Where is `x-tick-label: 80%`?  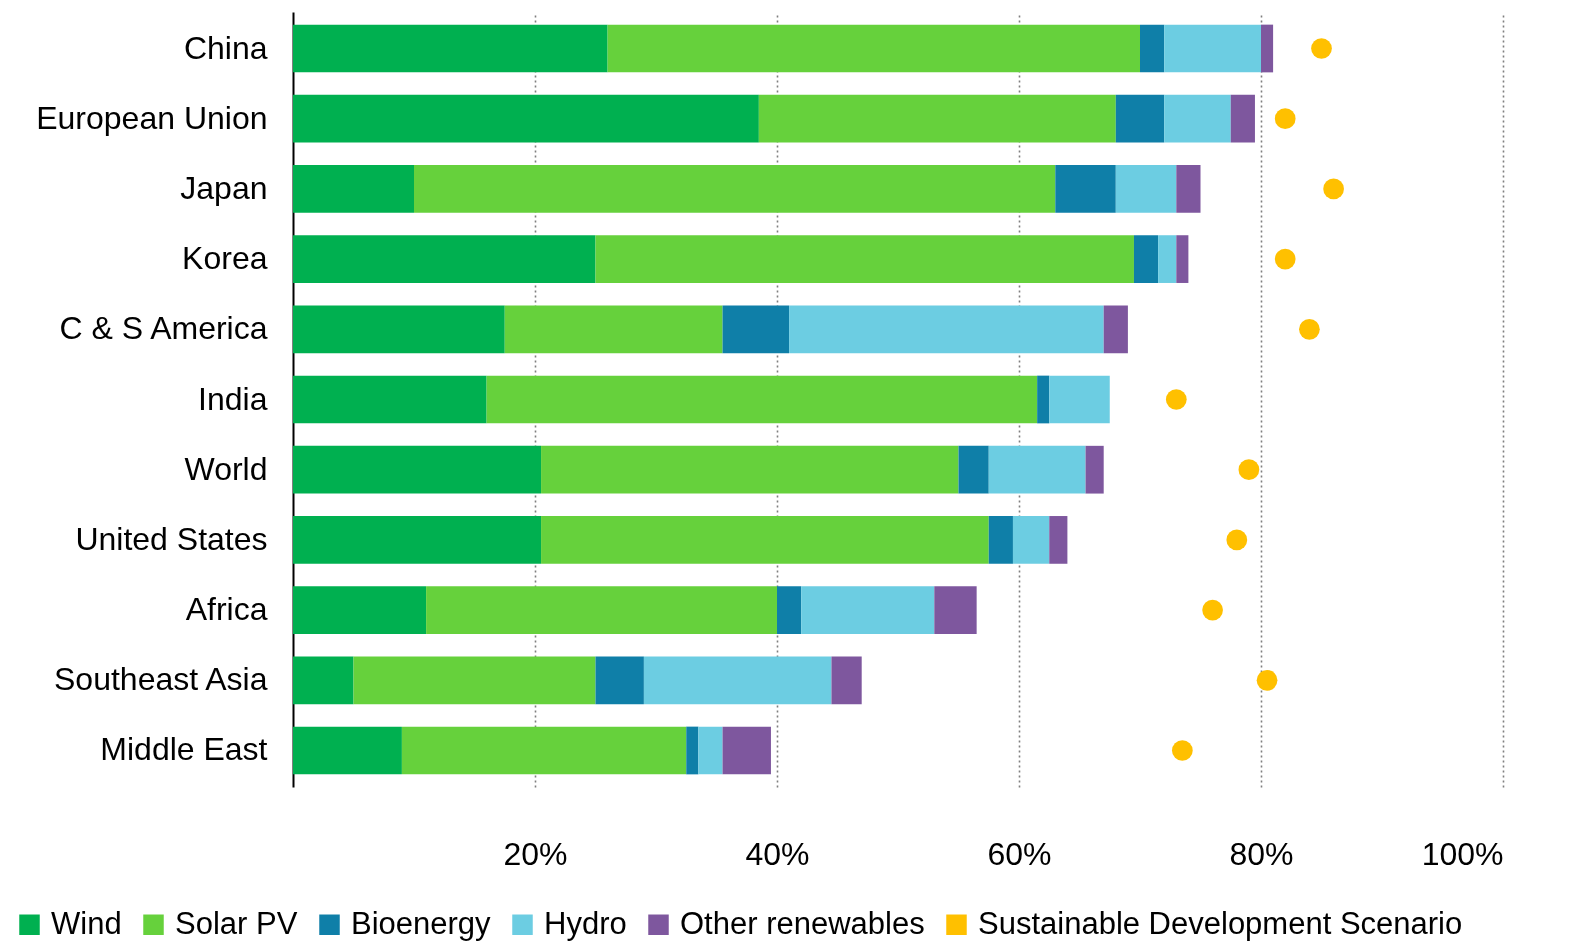 x-tick-label: 80% is located at coordinates (1261, 853).